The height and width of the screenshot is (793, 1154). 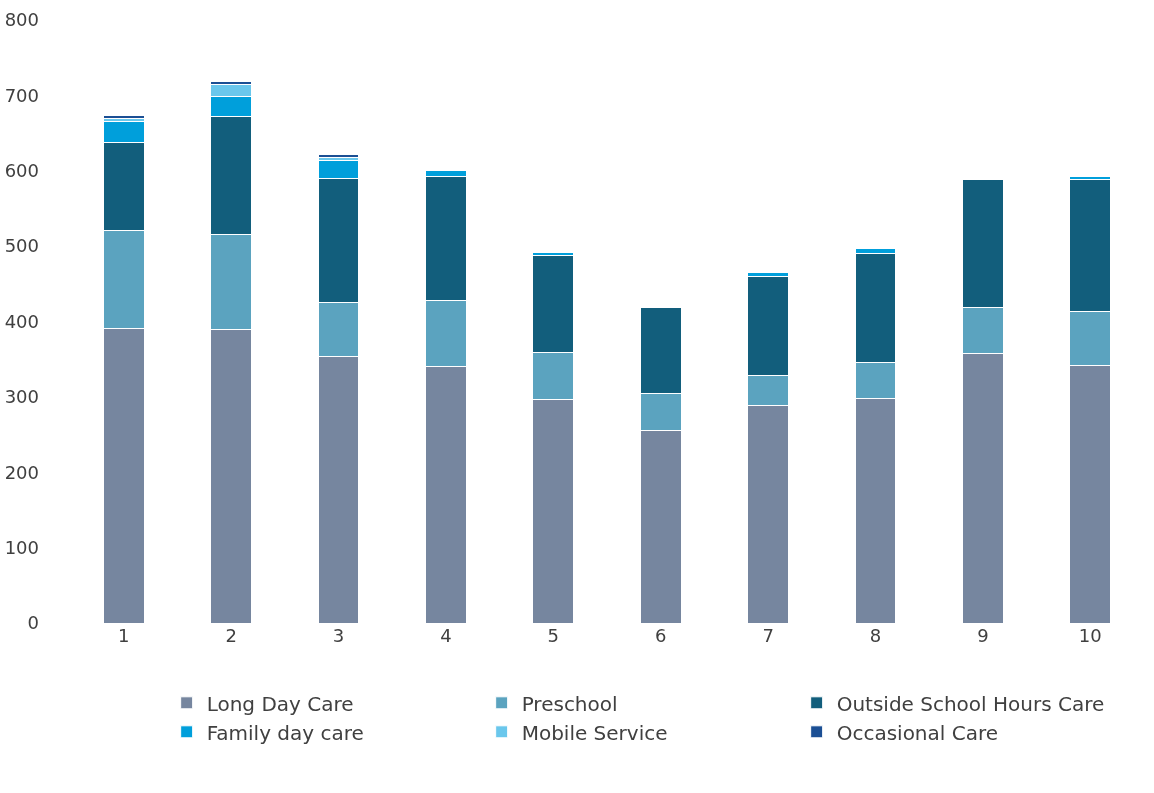 I want to click on legend-label: Preschool, so click(x=569, y=703).